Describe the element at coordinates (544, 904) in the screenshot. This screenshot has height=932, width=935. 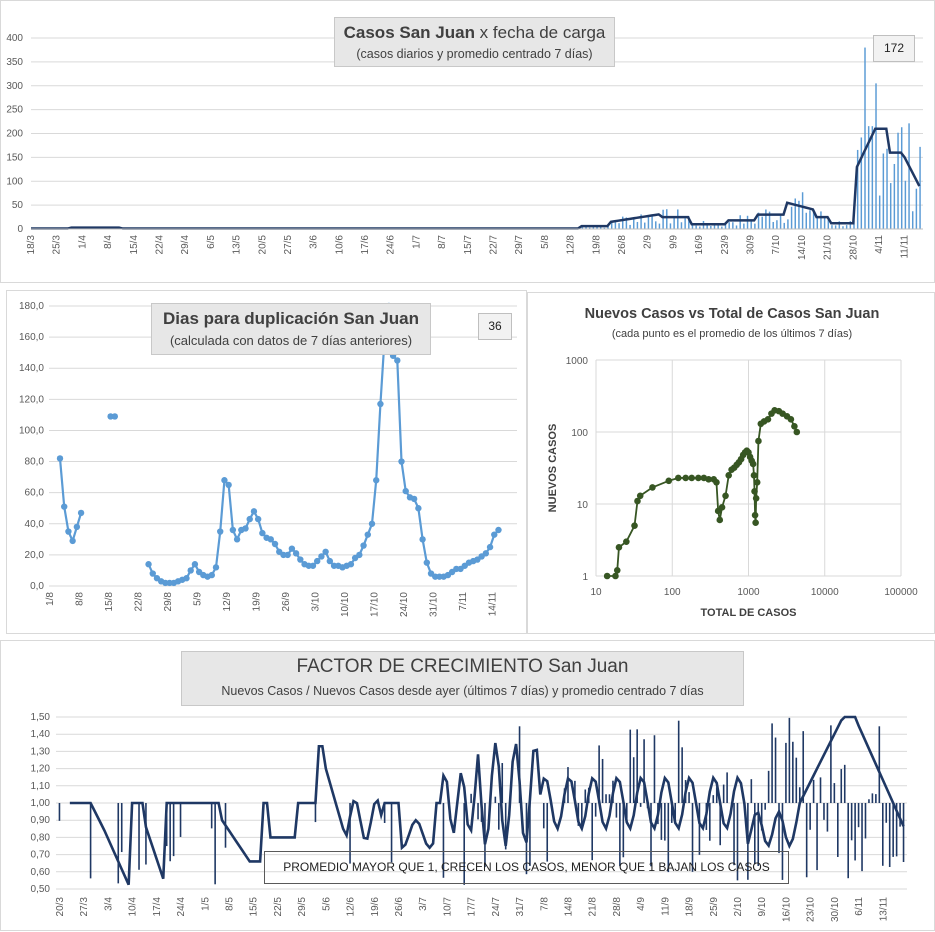
I see `fc-x-tick-label: 7/8` at that location.